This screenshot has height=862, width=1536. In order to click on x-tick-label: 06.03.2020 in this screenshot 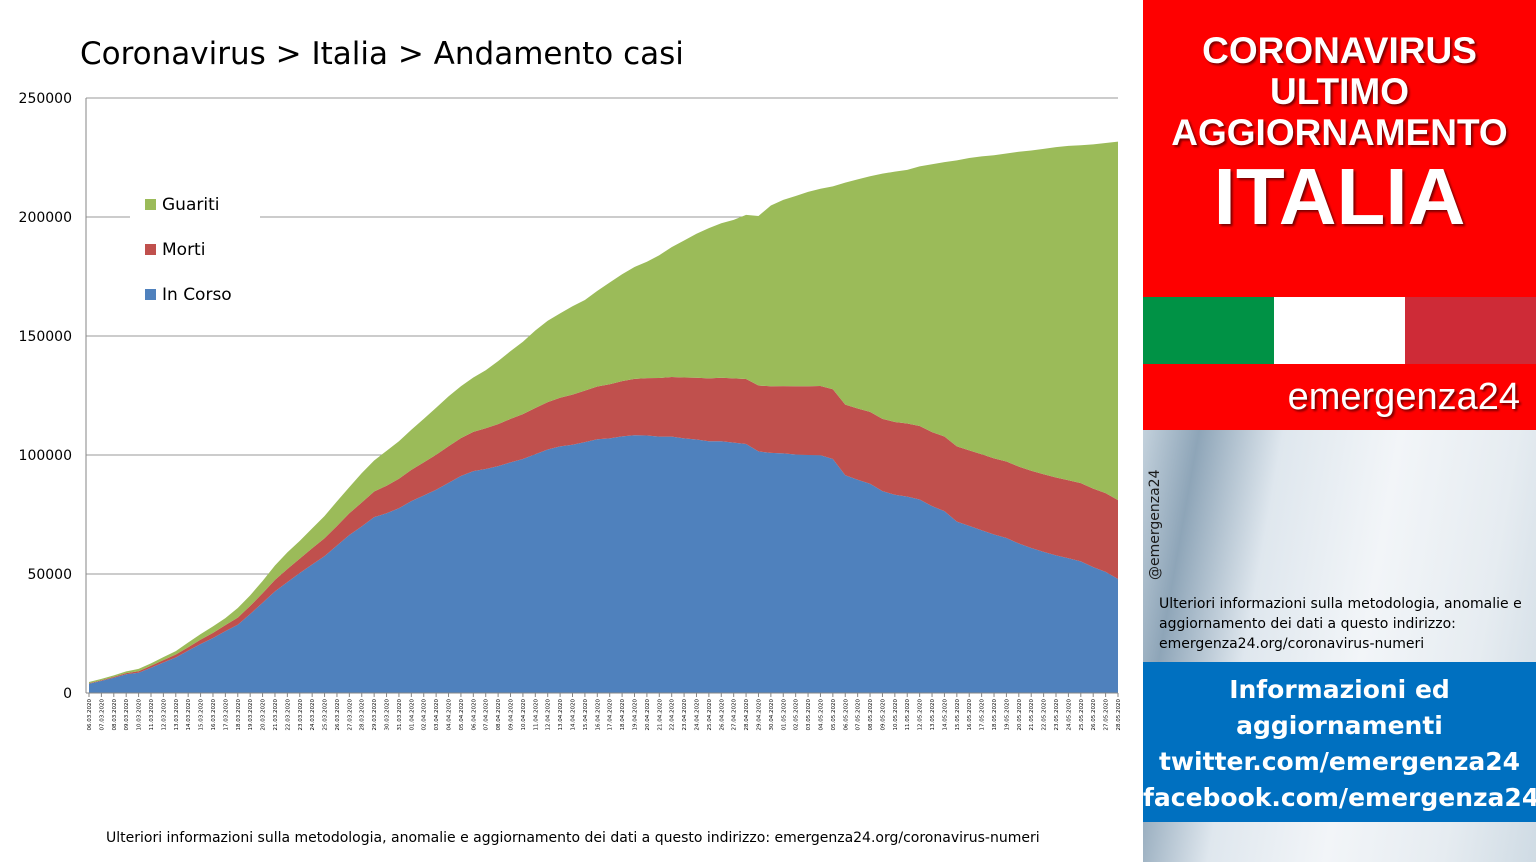, I will do `click(90, 715)`.